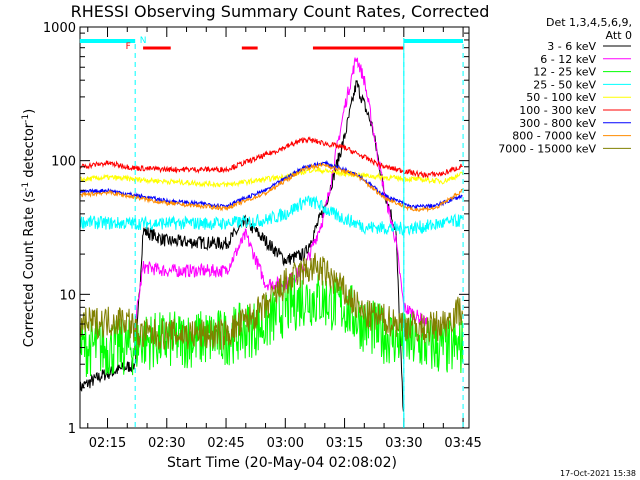 This screenshot has height=480, width=640. I want to click on series-300-800-kev, so click(271, 185).